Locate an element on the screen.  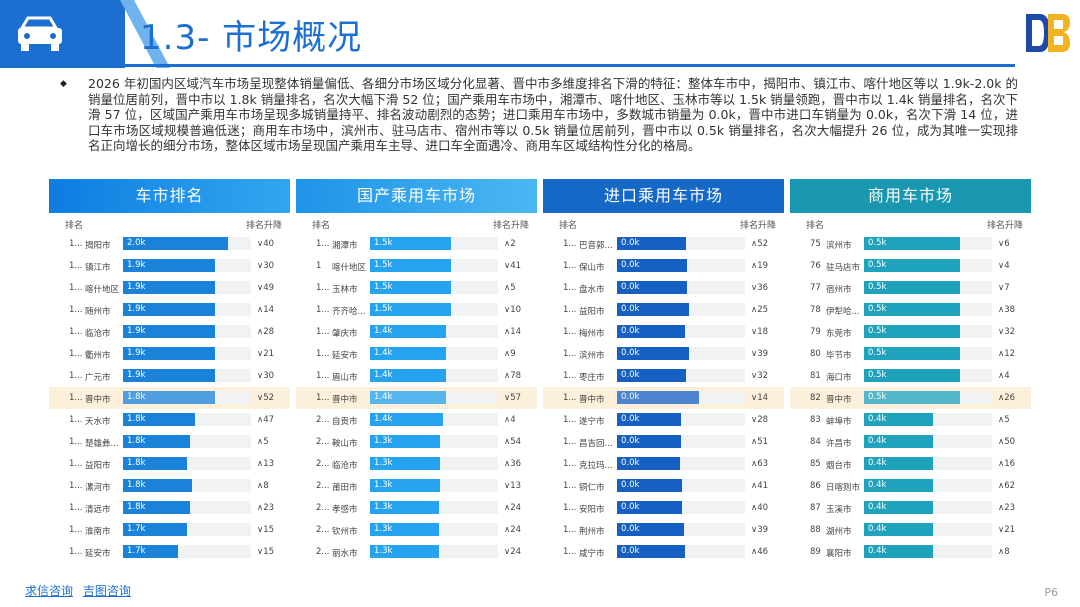
table-row: 79 东莞市 0.5k ∨32 is located at coordinates (910, 332).